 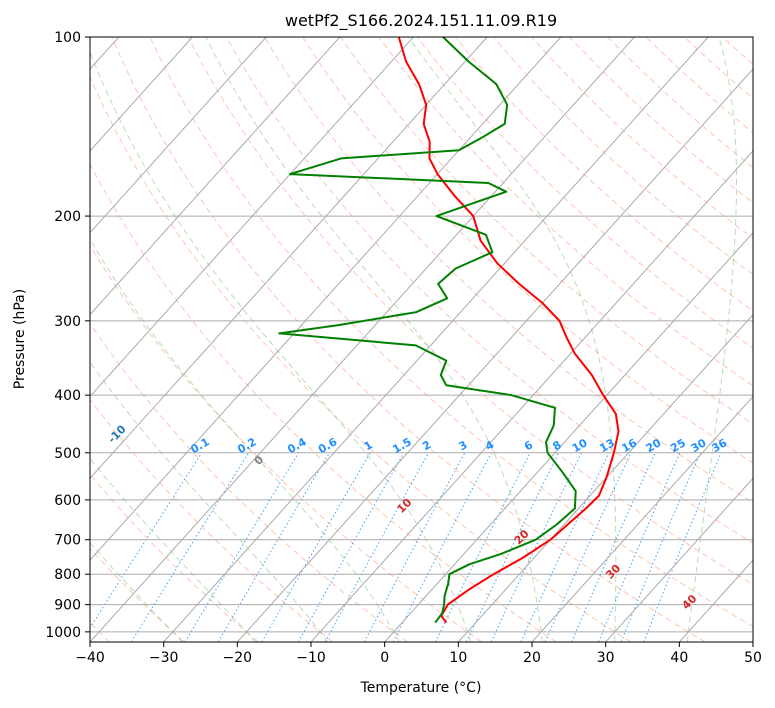 What do you see at coordinates (532, 658) in the screenshot?
I see `x-tick-label: 20` at bounding box center [532, 658].